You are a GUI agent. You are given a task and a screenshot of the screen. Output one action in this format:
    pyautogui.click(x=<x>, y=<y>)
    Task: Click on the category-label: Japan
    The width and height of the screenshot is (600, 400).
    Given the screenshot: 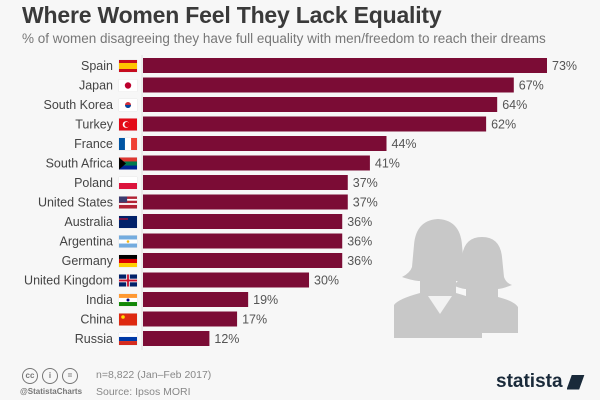 What is the action you would take?
    pyautogui.click(x=96, y=86)
    